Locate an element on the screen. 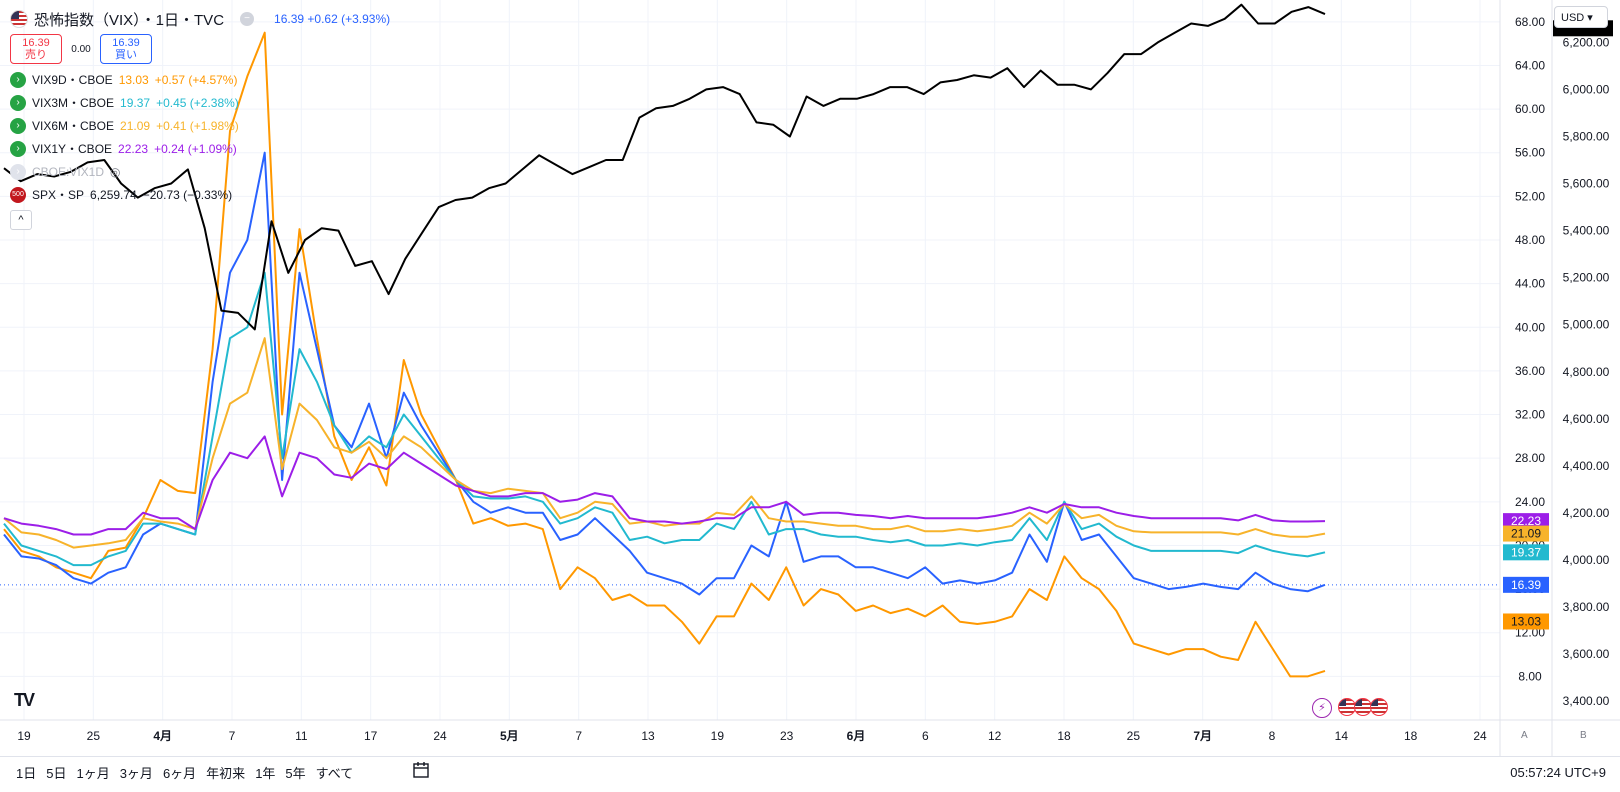 This screenshot has height=792, width=1620. legend-series-name: VIX9D・CBOE is located at coordinates (72, 80).